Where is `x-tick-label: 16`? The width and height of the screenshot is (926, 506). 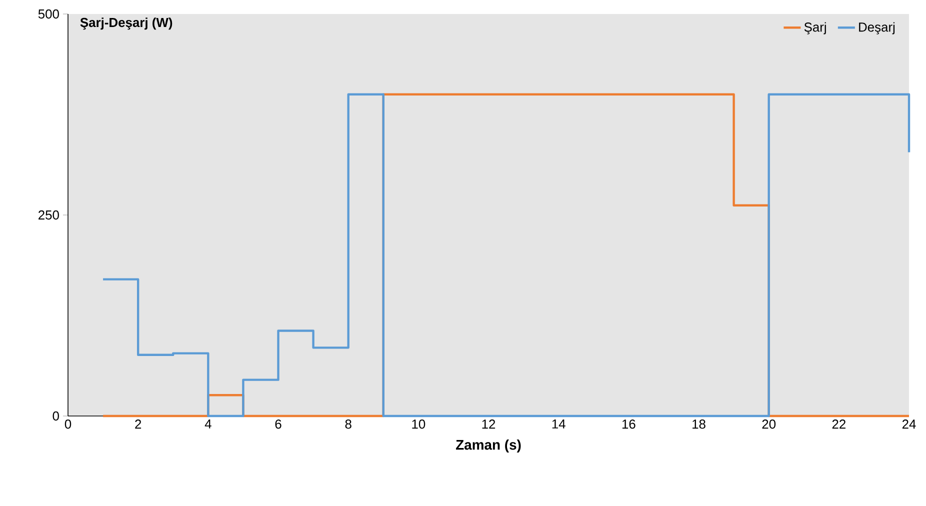 x-tick-label: 16 is located at coordinates (629, 424).